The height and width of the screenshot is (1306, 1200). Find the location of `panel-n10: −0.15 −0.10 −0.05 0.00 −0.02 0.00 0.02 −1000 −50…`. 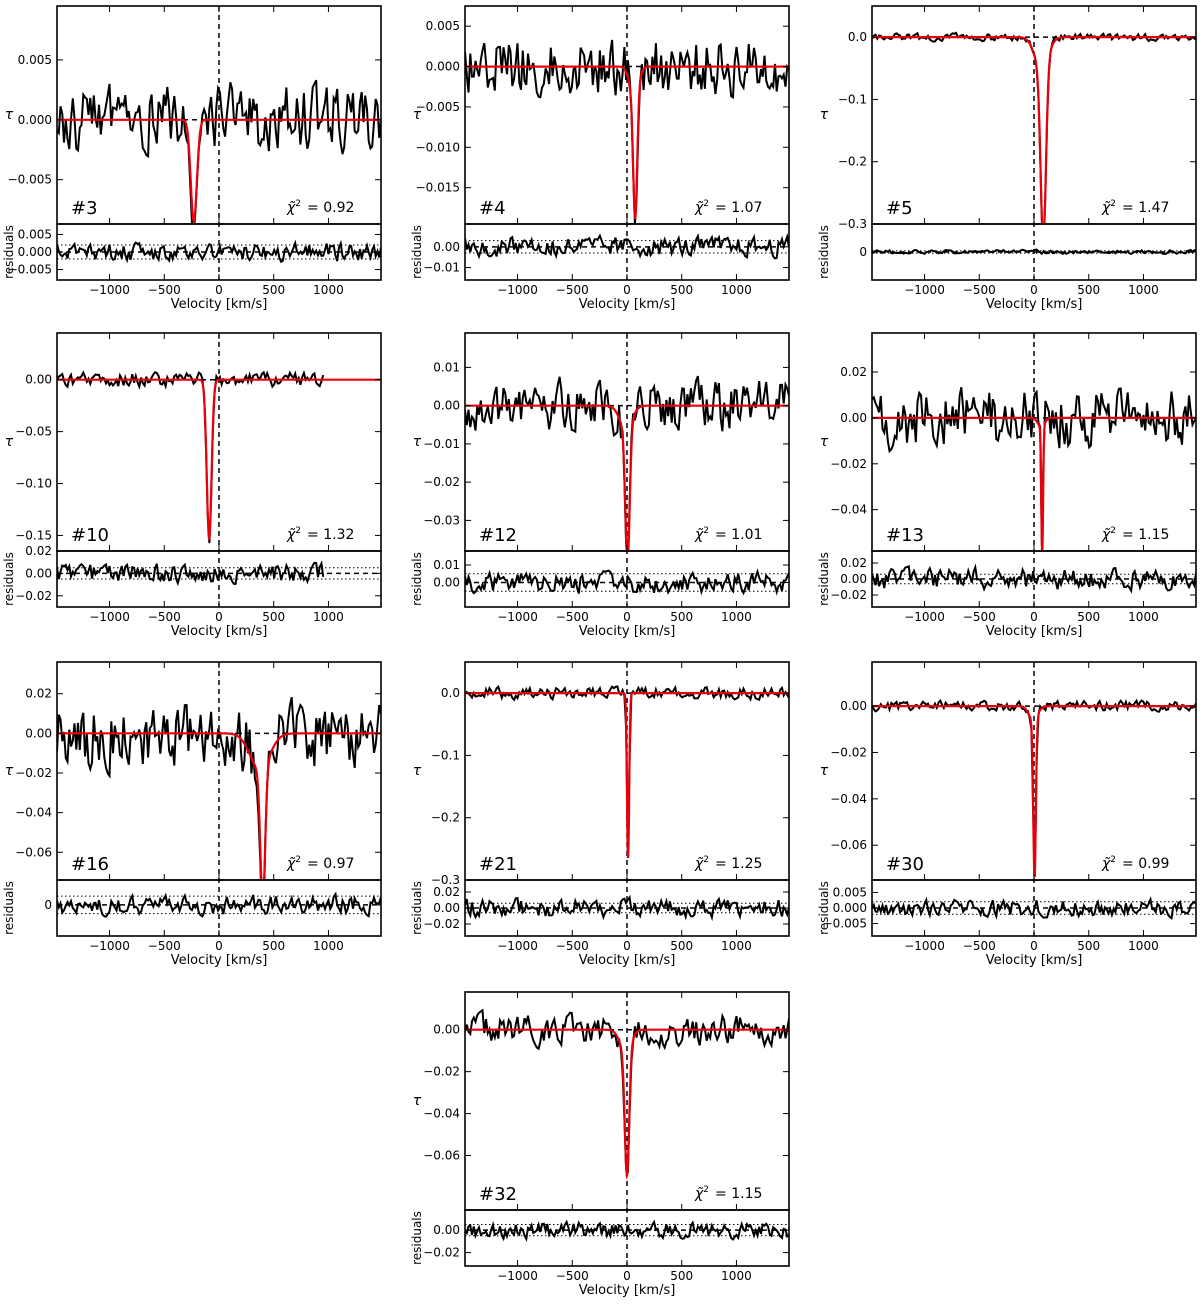

panel-n10: −0.15 −0.10 −0.05 0.00 −0.02 0.00 0.02 −1000 −50… is located at coordinates (192, 485).